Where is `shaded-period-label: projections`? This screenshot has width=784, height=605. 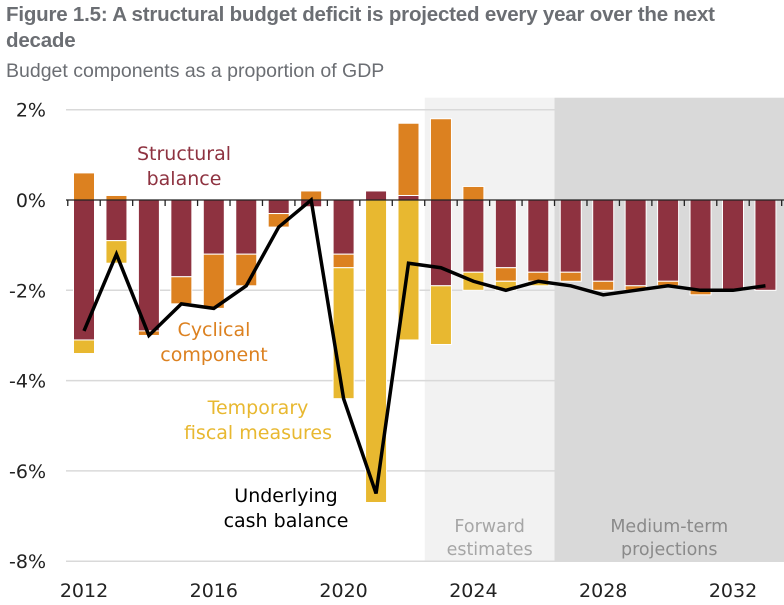 shaded-period-label: projections is located at coordinates (669, 550).